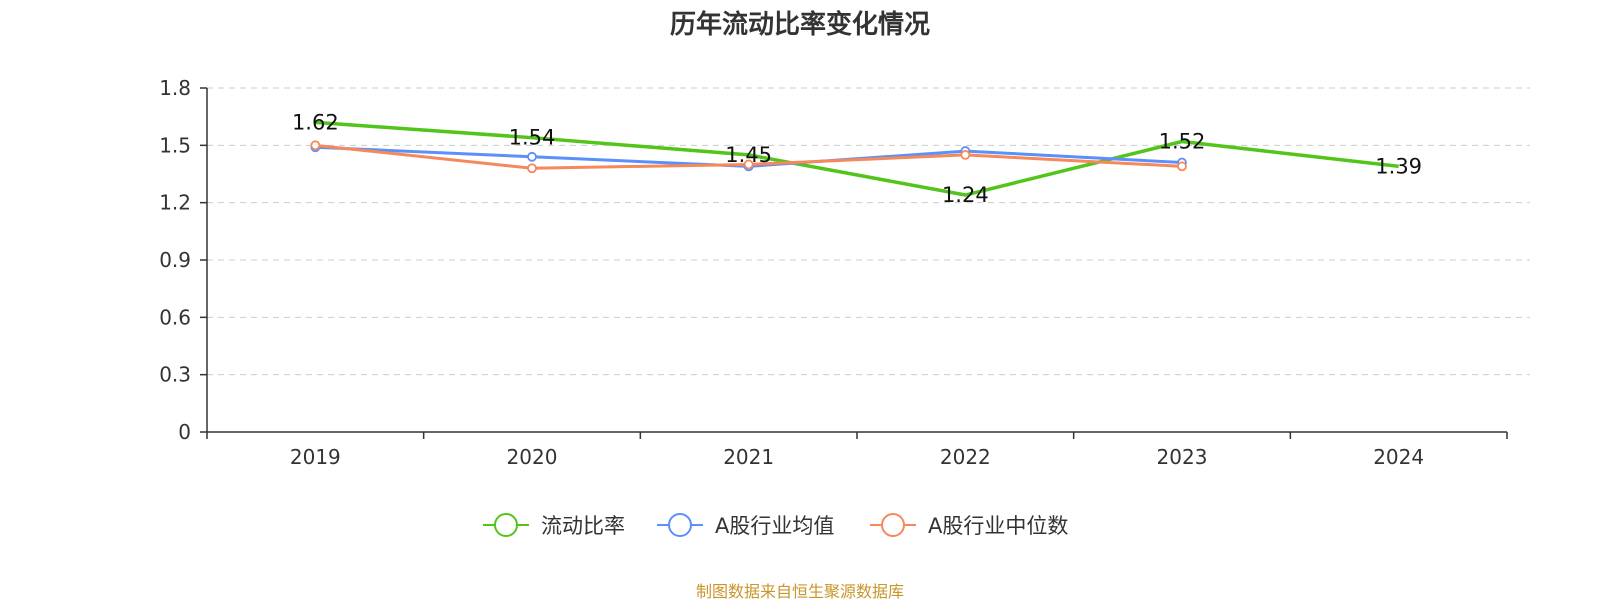 The image size is (1600, 602). What do you see at coordinates (799, 591) in the screenshot?
I see `source-note: 制图数据来自恒生聚源数据库` at bounding box center [799, 591].